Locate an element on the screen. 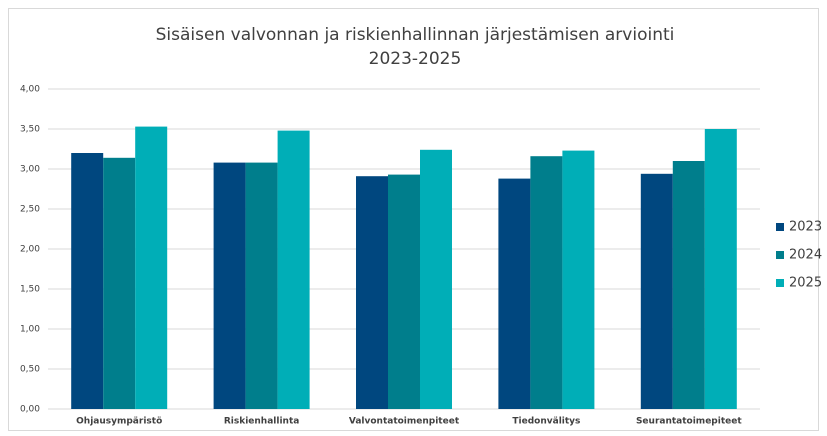 The width and height of the screenshot is (827, 436). y-tick-label: 3,00 is located at coordinates (30, 170).